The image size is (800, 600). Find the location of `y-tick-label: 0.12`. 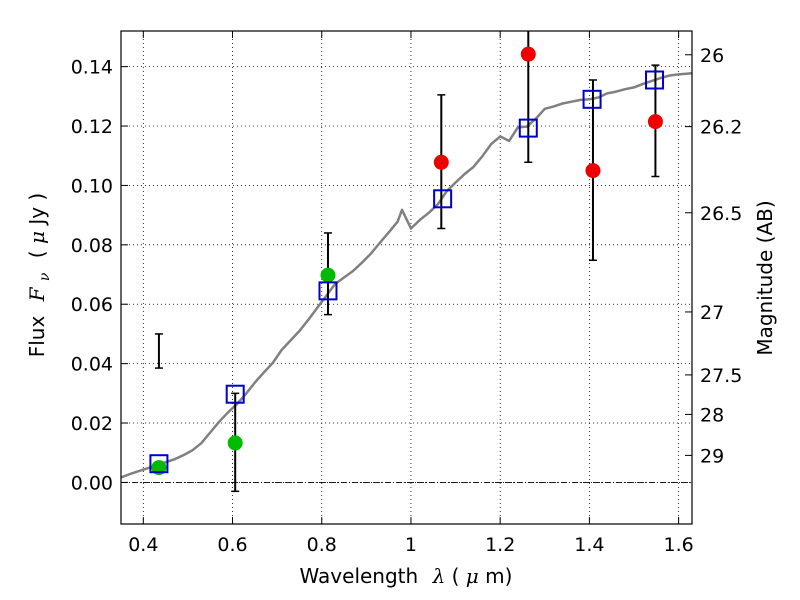

y-tick-label: 0.12 is located at coordinates (92, 127).